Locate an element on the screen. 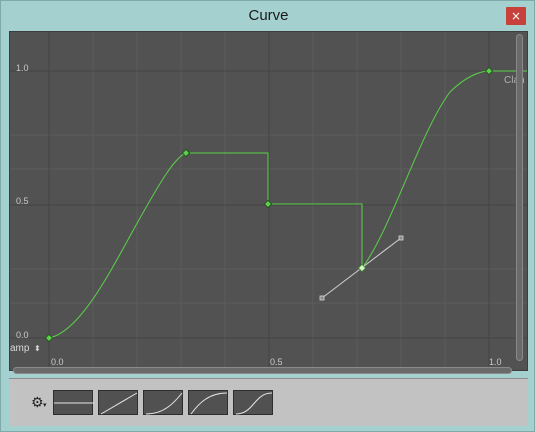  post-wrap-dropdown: Clan is located at coordinates (514, 80).